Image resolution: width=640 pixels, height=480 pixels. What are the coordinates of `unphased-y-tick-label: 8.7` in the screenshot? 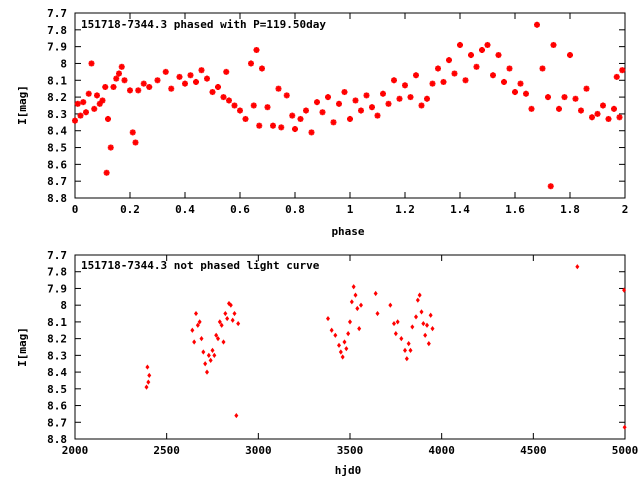 It's located at (57, 422).